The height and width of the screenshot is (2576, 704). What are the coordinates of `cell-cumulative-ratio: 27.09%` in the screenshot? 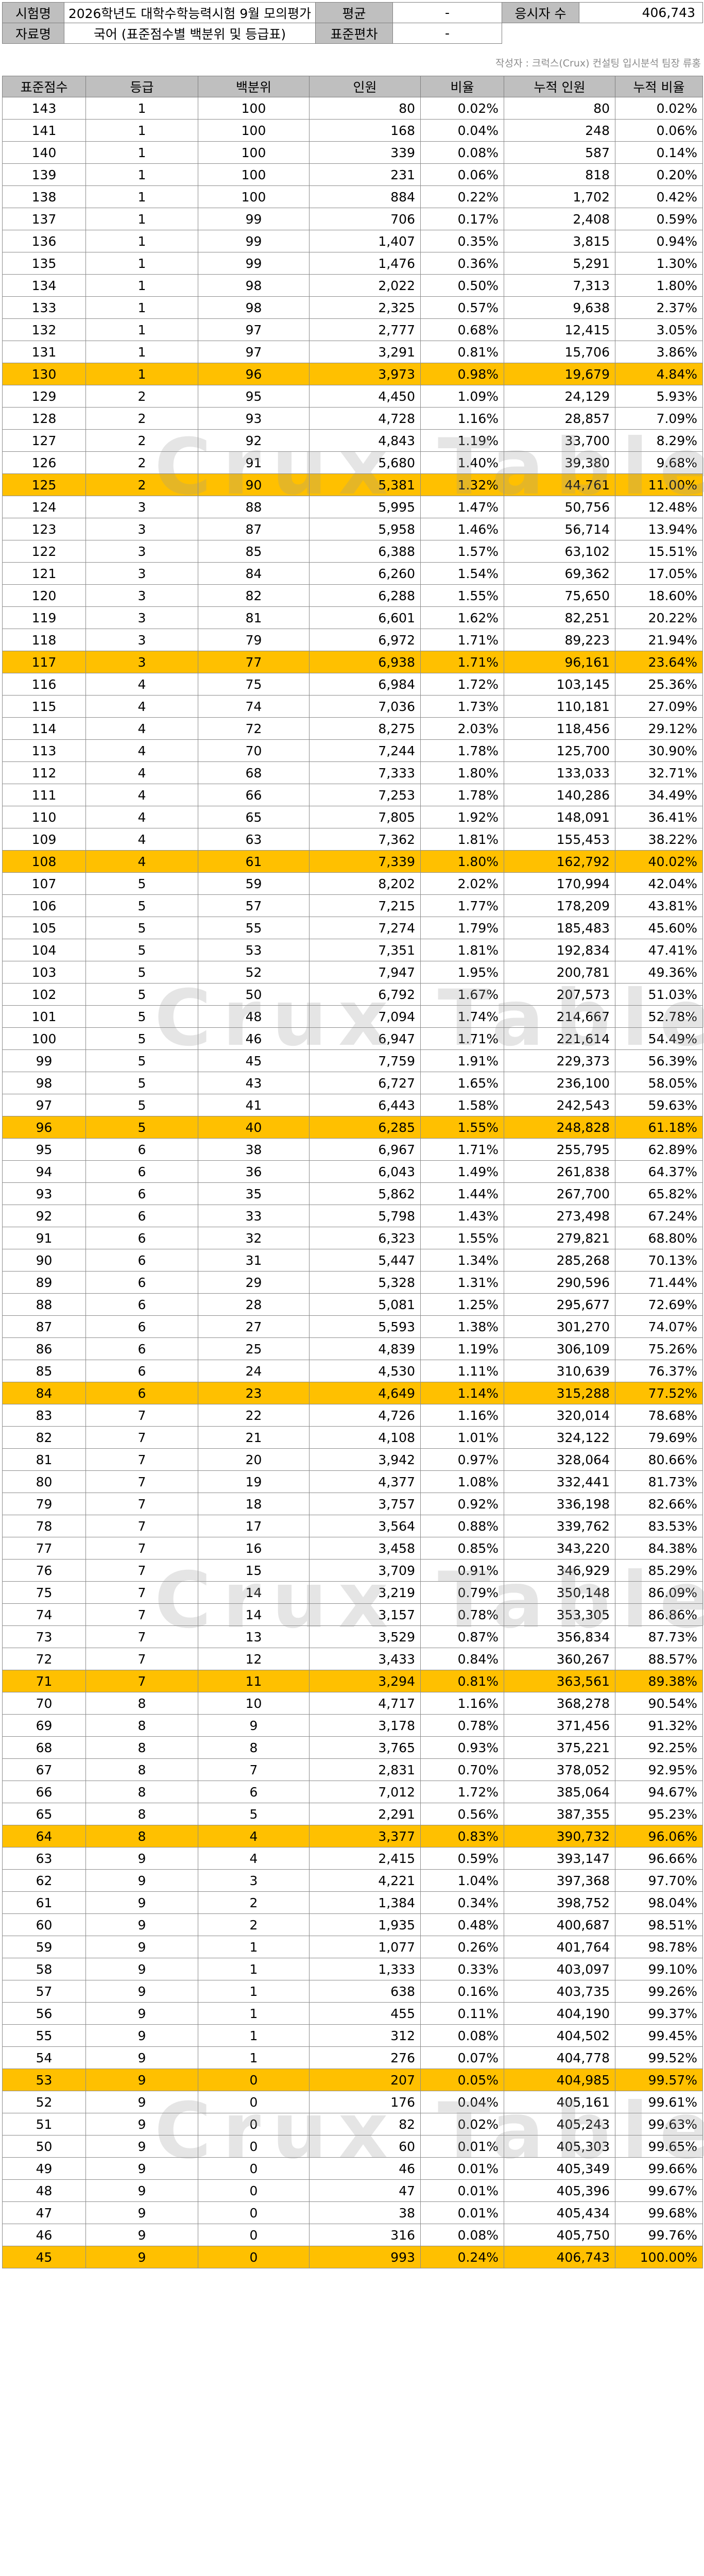 It's located at (659, 706).